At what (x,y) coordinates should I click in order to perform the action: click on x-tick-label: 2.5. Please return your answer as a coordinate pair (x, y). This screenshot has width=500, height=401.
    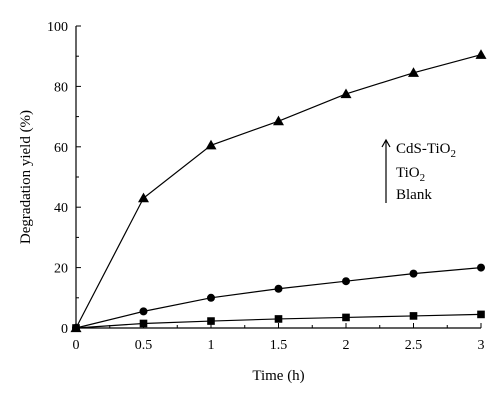
    Looking at the image, I should click on (414, 345).